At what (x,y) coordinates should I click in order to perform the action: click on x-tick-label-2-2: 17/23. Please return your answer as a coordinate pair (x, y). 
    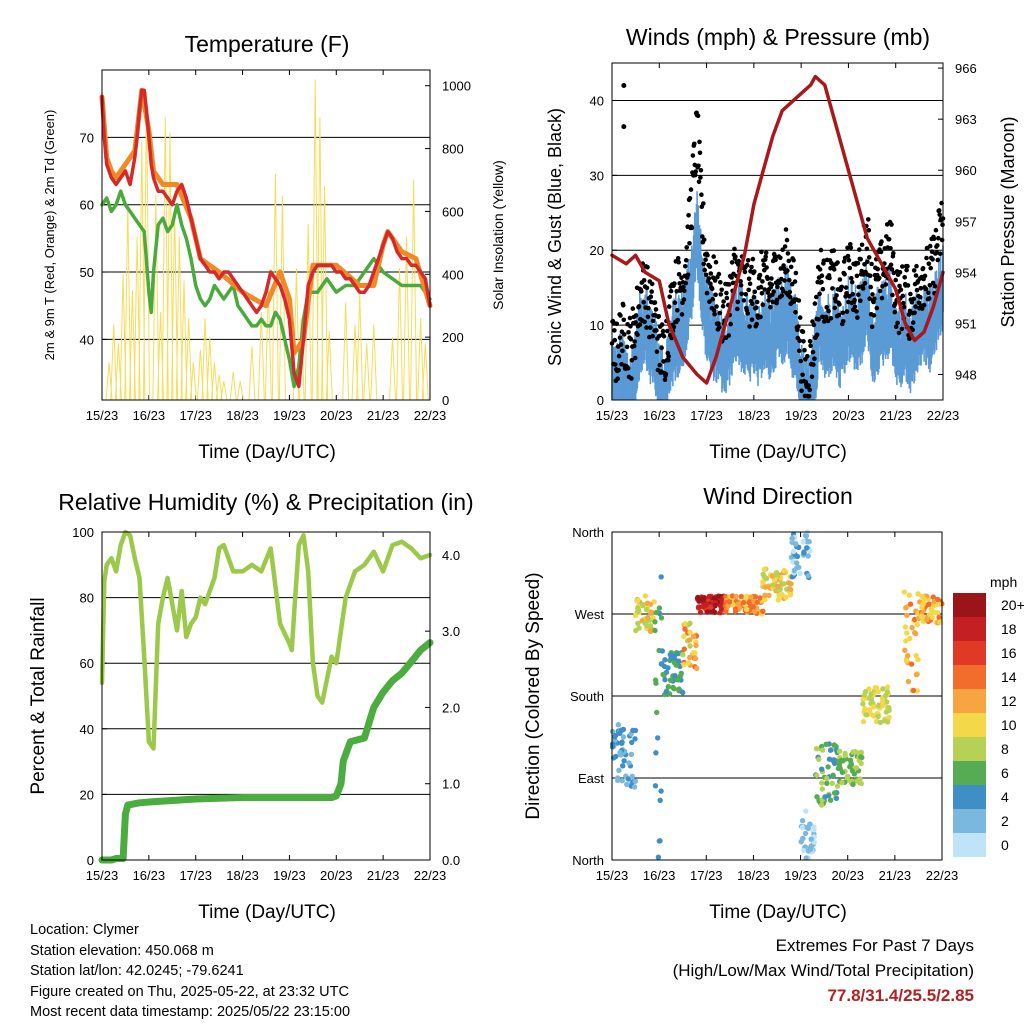
    Looking at the image, I should click on (195, 875).